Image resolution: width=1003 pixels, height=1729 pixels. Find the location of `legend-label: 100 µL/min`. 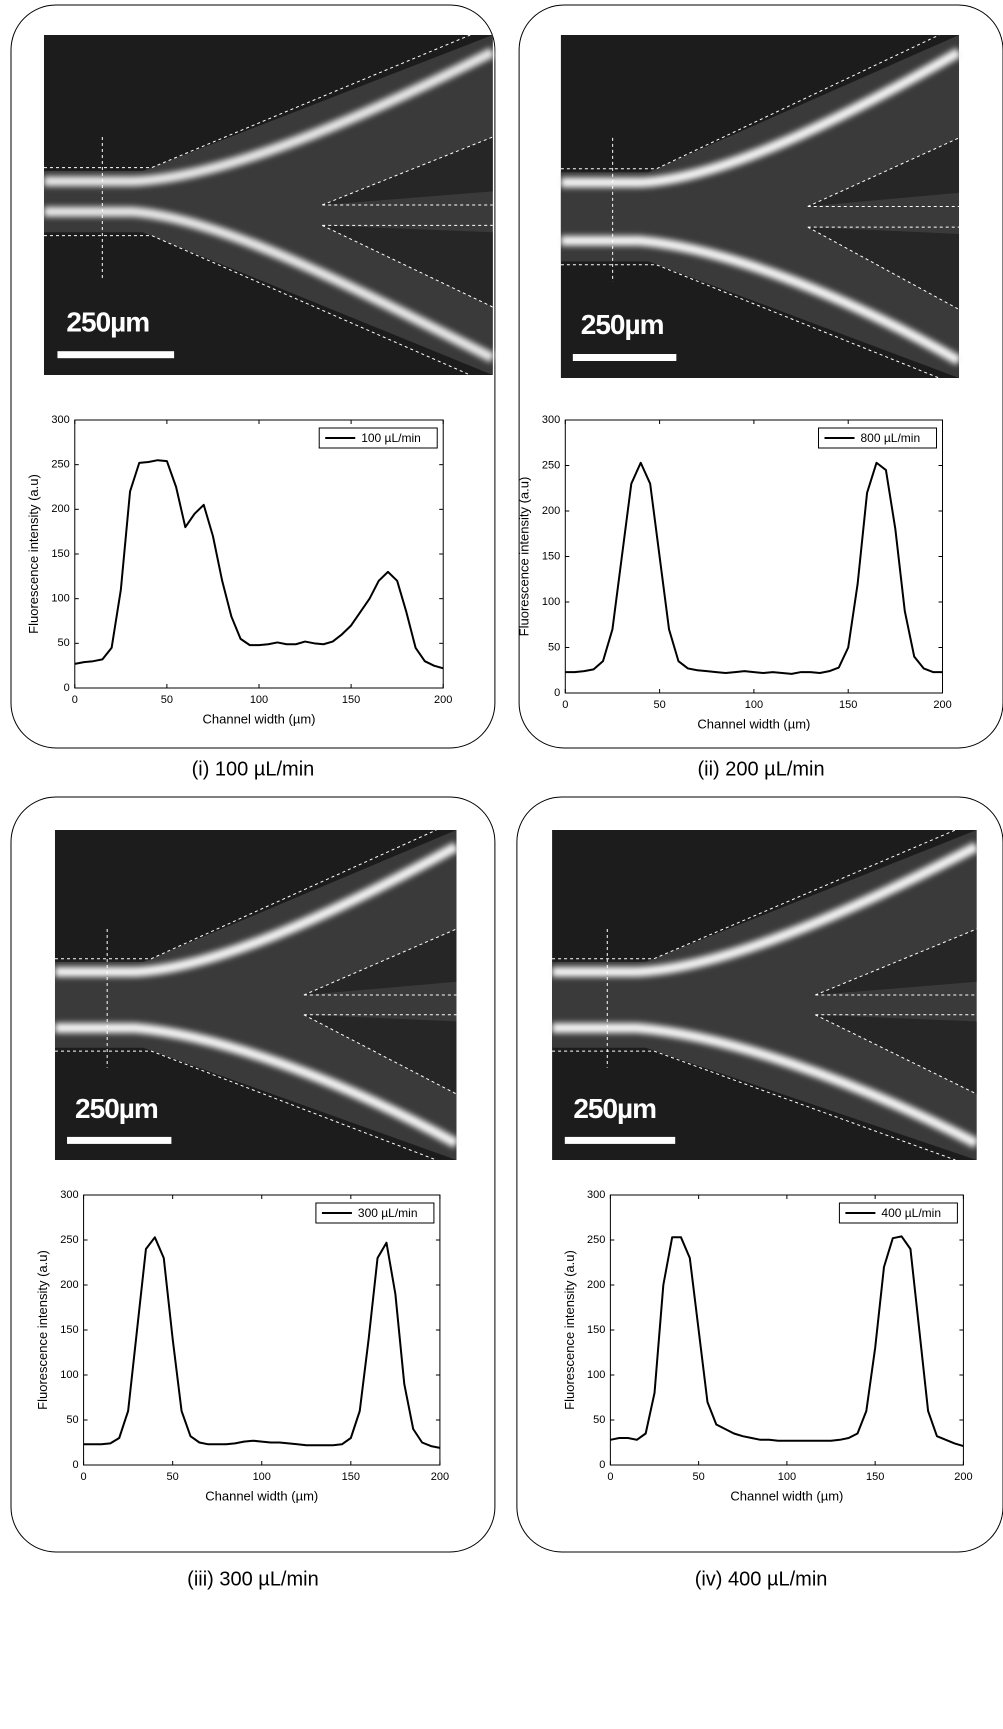

legend-label: 100 µL/min is located at coordinates (391, 438).